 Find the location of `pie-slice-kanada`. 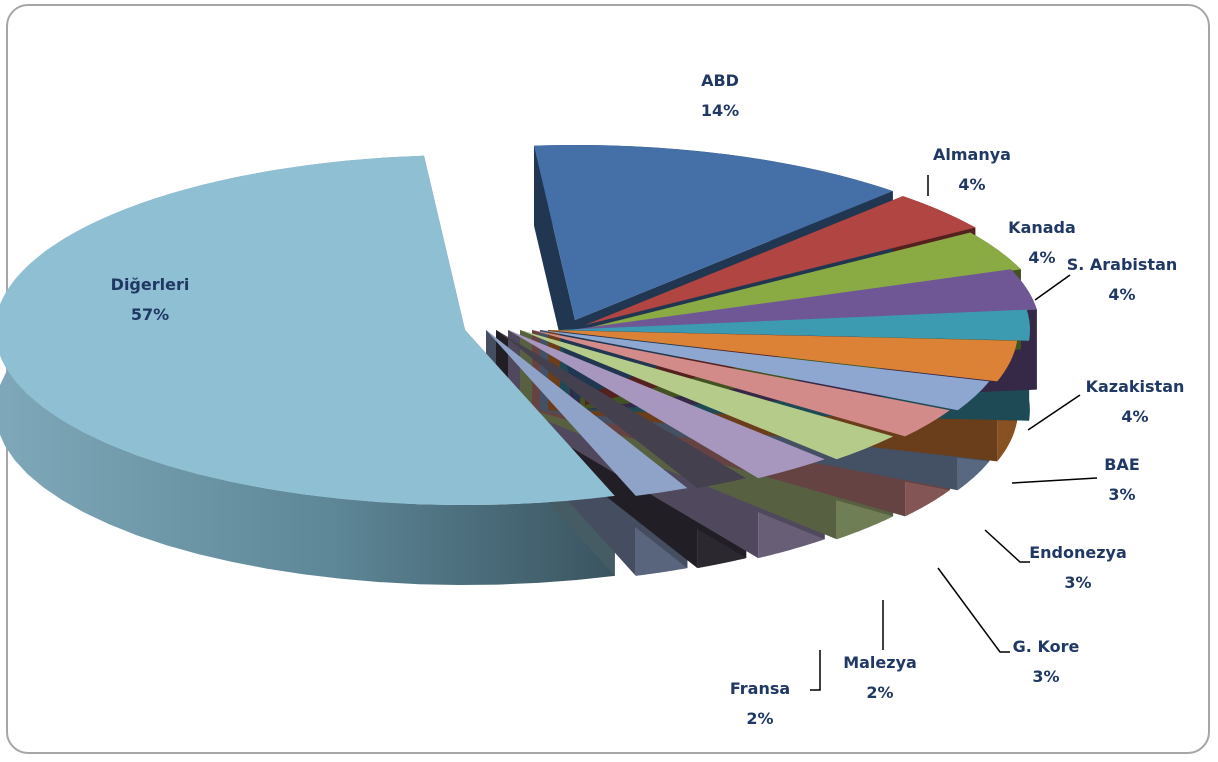

pie-slice-kanada is located at coordinates (800, 281).